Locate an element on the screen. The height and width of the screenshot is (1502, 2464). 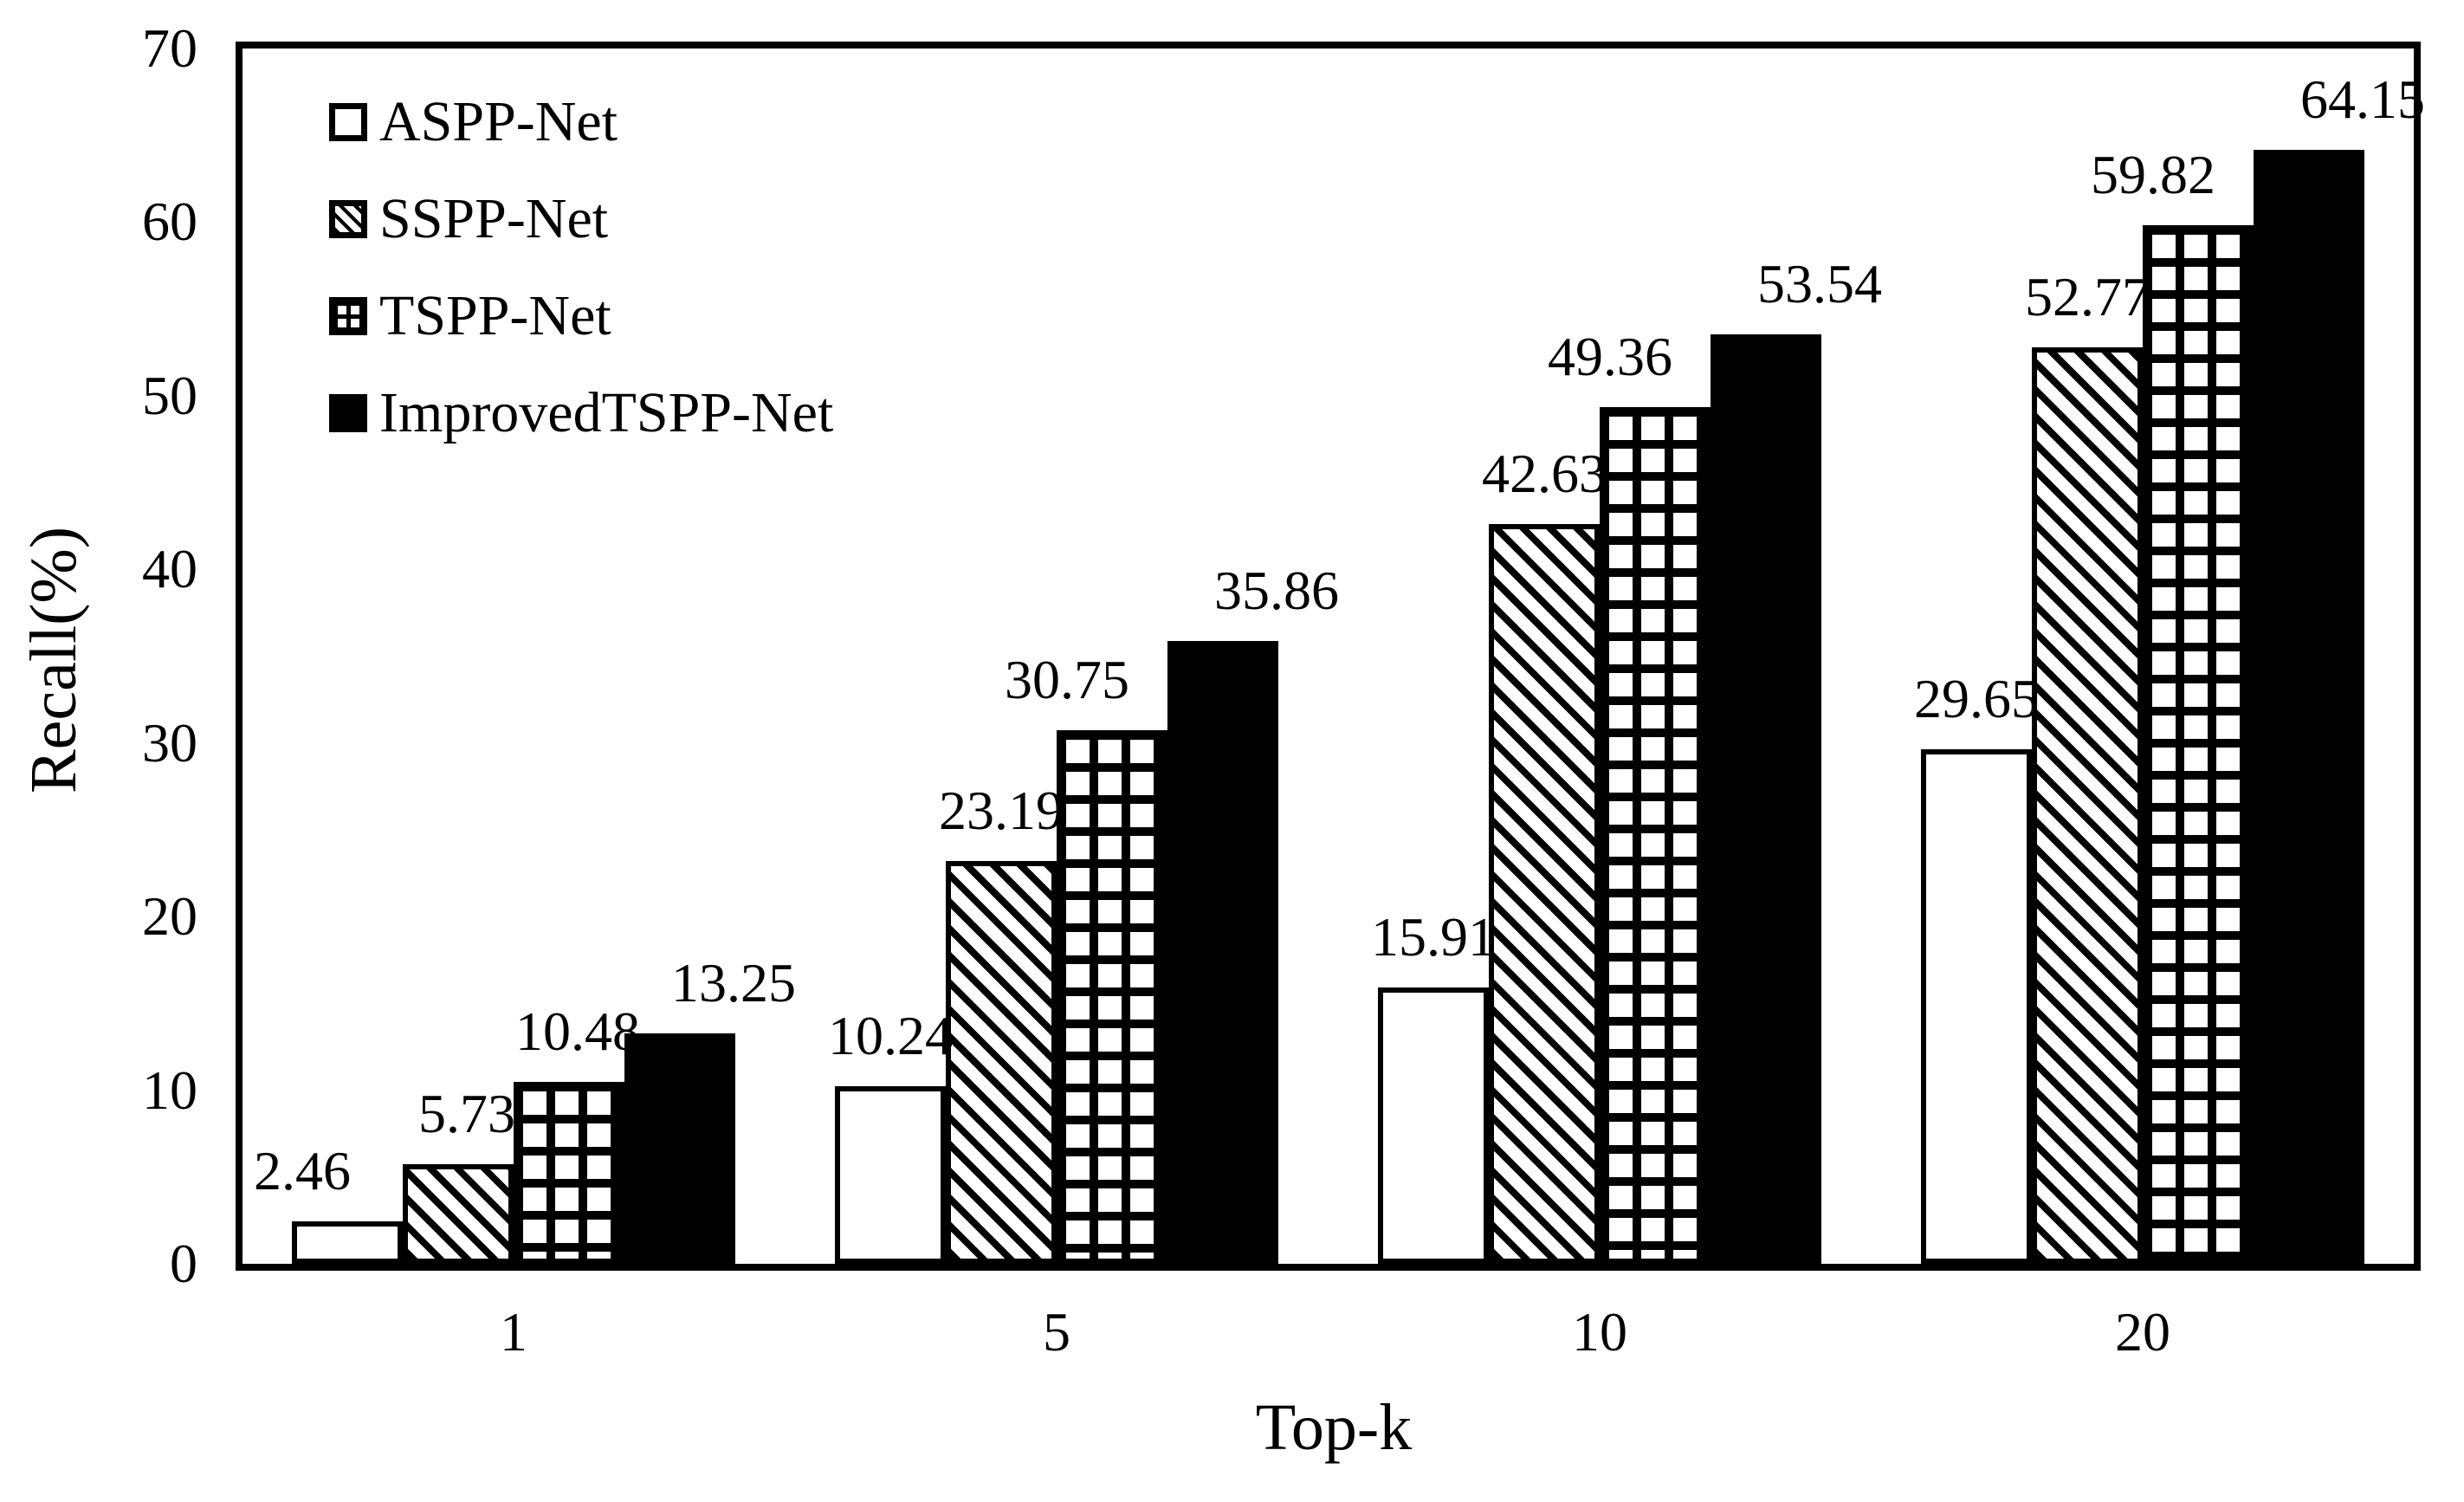
x-tick-label-5: 5 is located at coordinates (1056, 1332).